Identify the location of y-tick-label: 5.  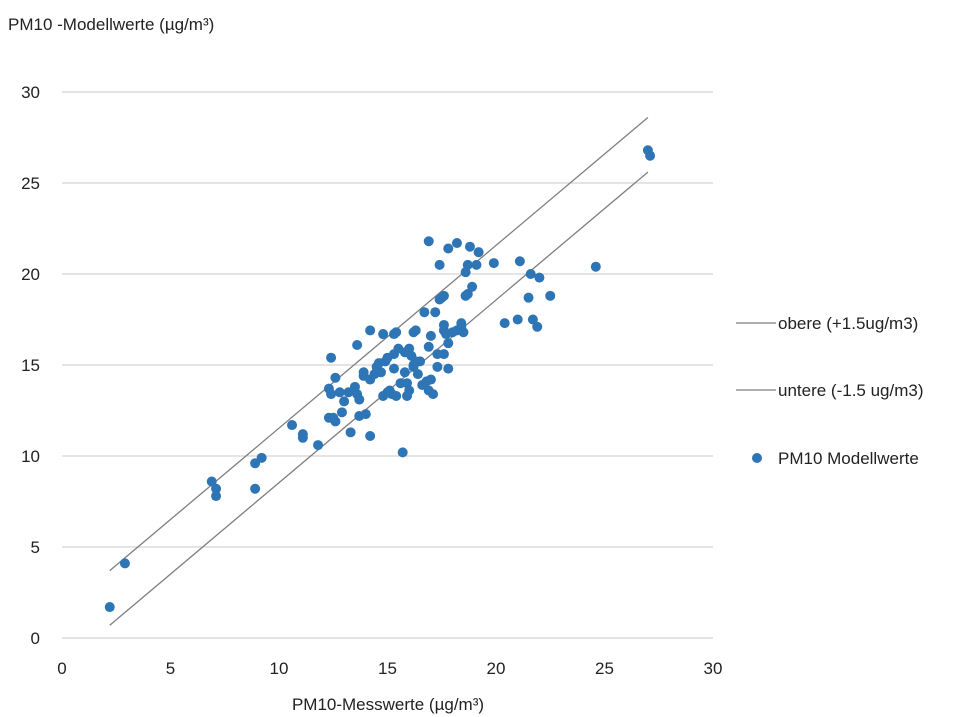
(35, 547).